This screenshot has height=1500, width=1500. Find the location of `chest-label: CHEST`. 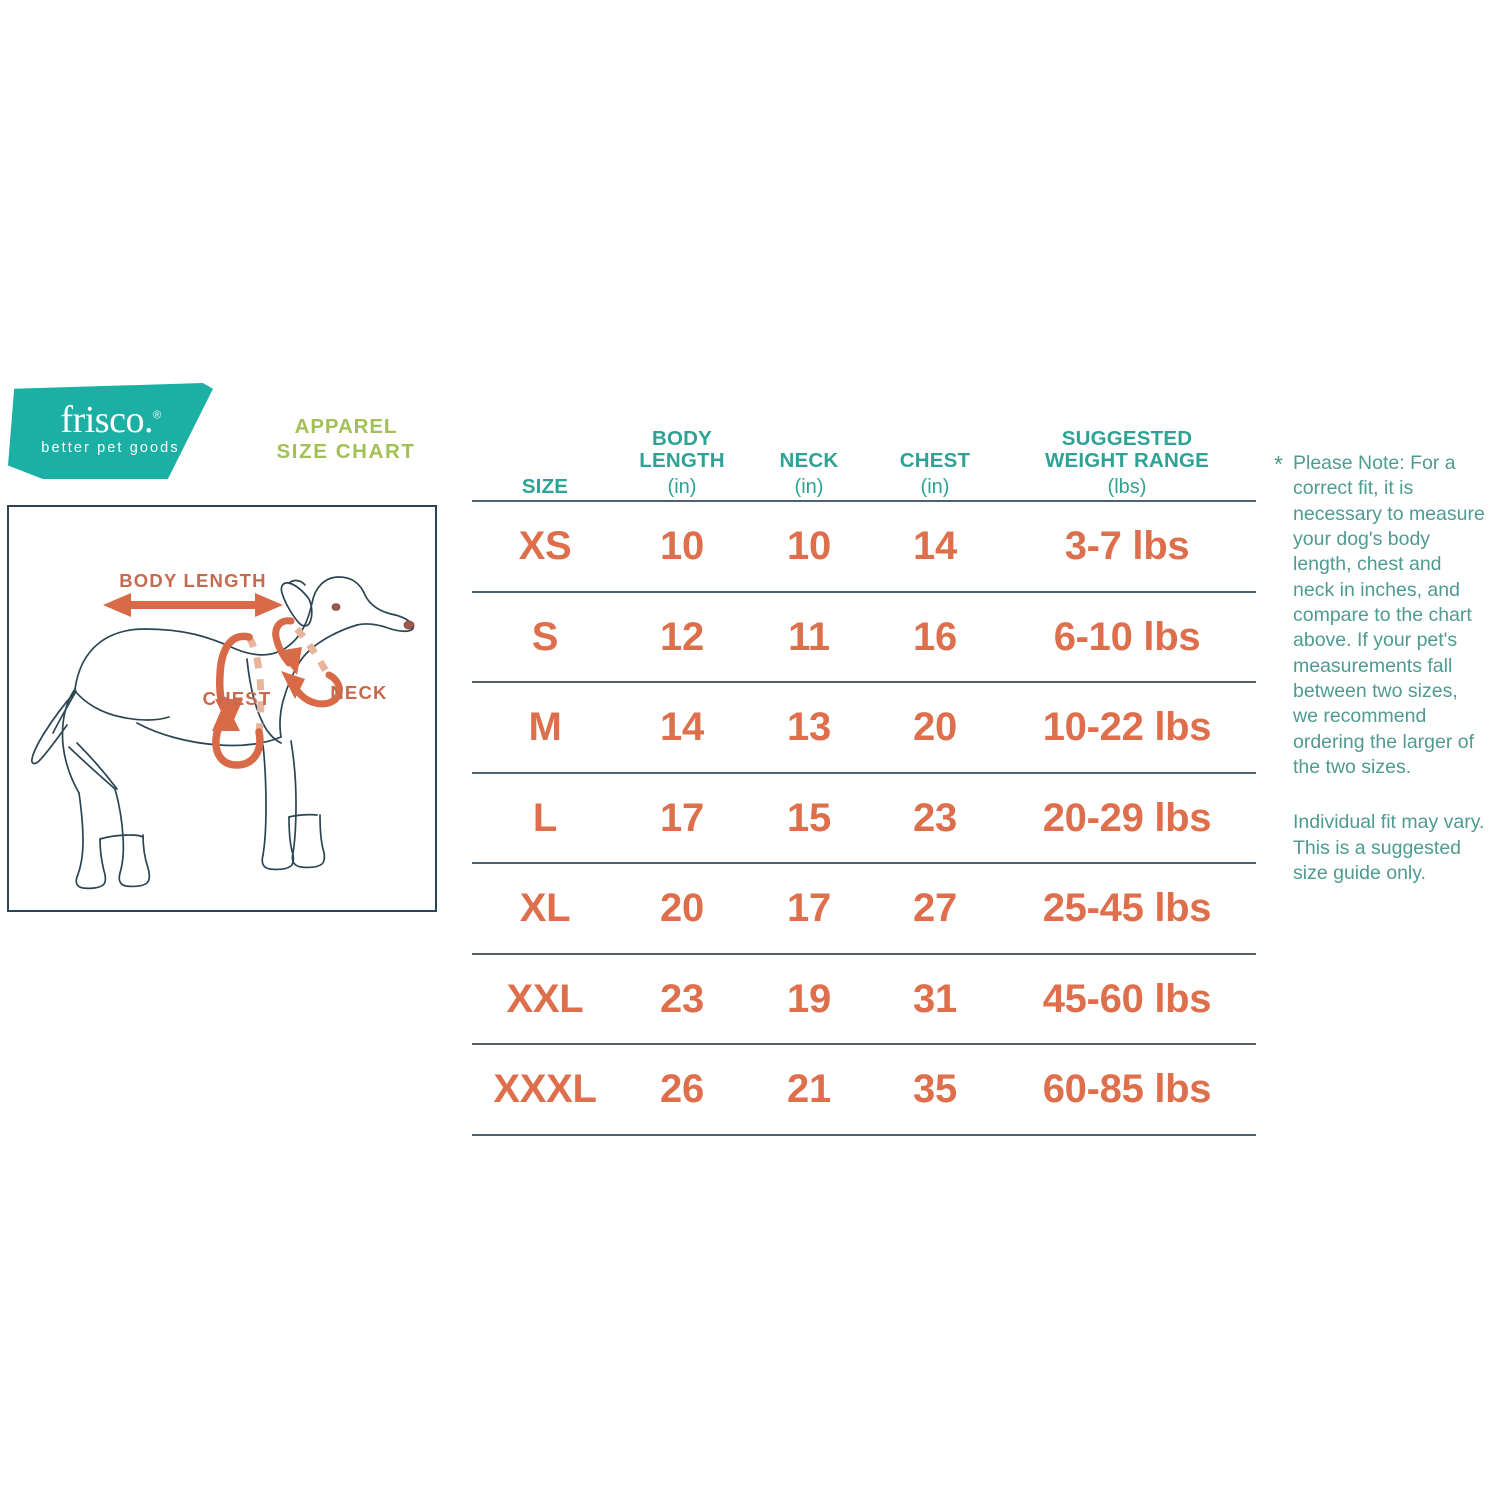

chest-label: CHEST is located at coordinates (237, 698).